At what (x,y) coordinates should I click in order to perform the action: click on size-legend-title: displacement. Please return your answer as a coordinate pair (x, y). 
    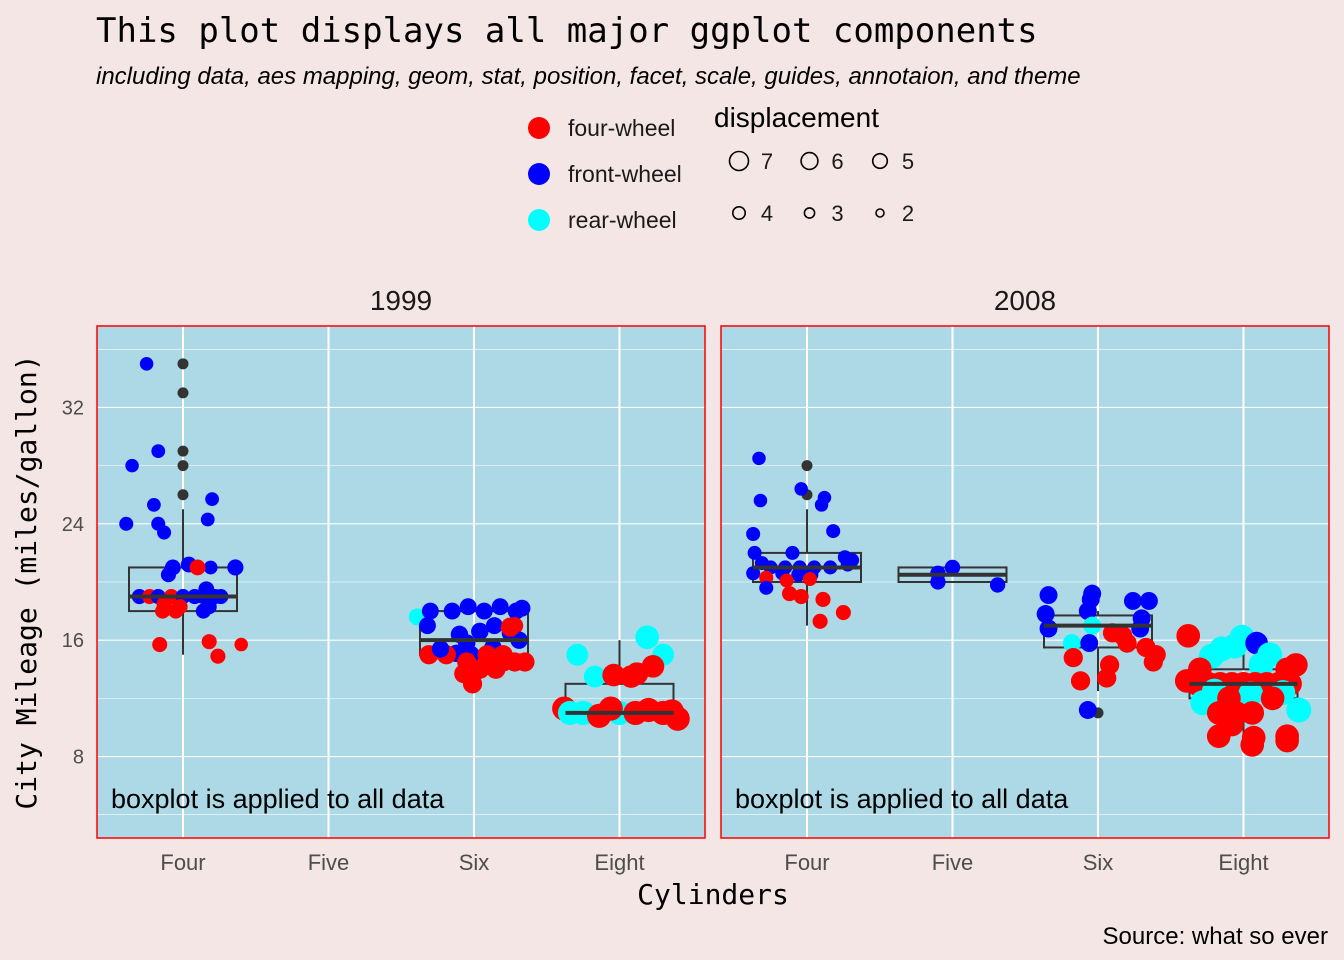
    Looking at the image, I should click on (796, 117).